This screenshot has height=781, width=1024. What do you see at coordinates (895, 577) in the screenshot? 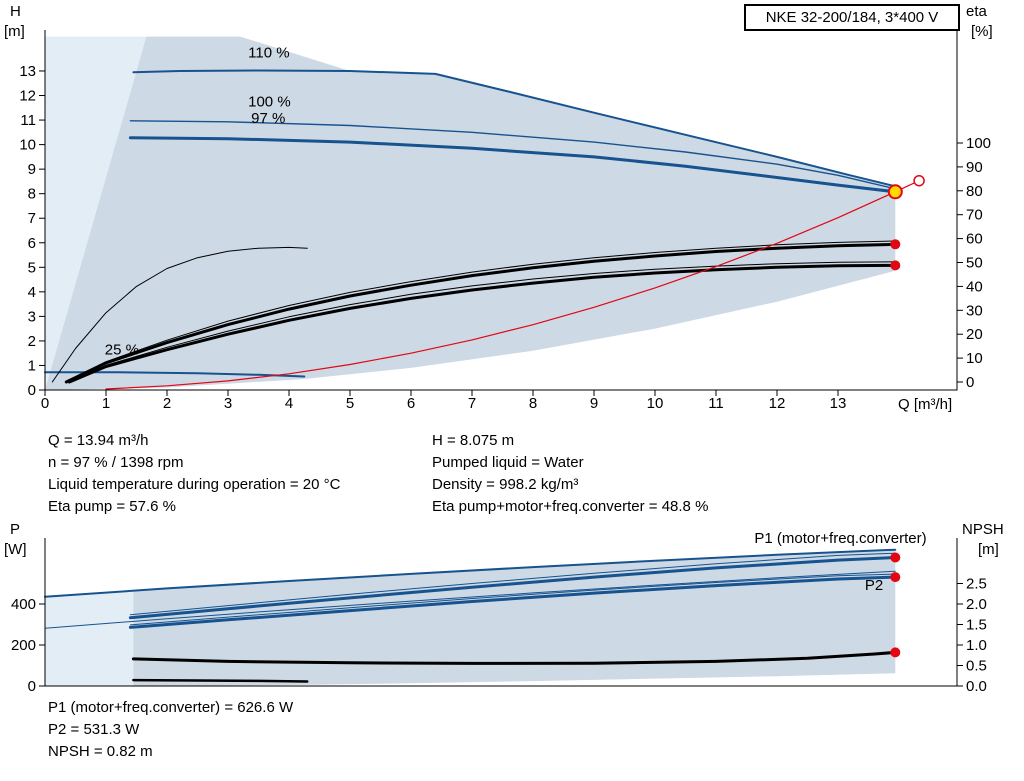
I see `p2-endpoint` at bounding box center [895, 577].